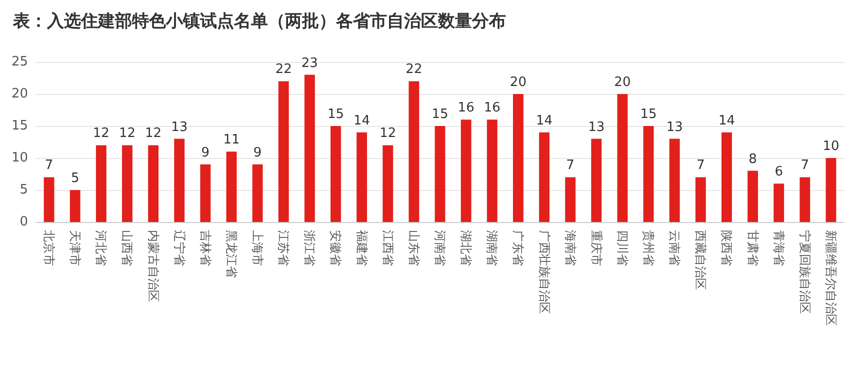  What do you see at coordinates (24, 222) in the screenshot?
I see `y-tick-label: 0` at bounding box center [24, 222].